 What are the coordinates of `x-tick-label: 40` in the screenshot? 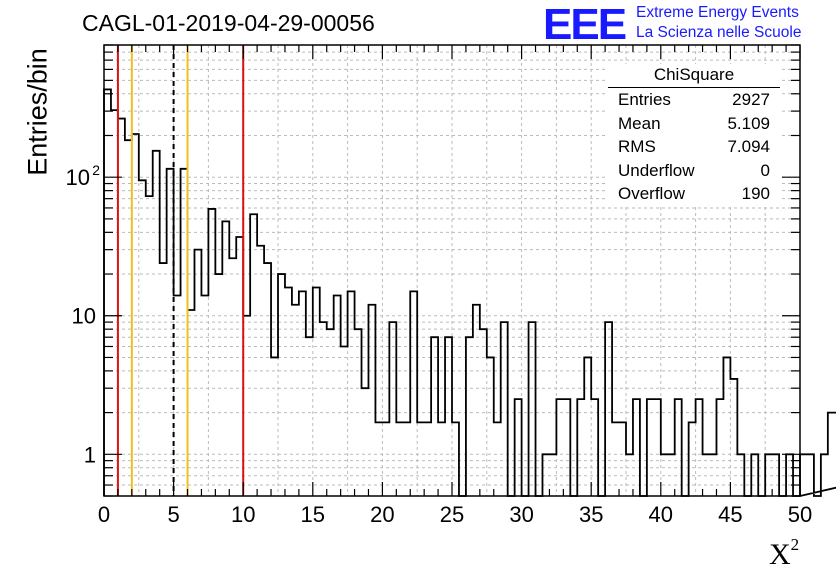 It's located at (661, 514).